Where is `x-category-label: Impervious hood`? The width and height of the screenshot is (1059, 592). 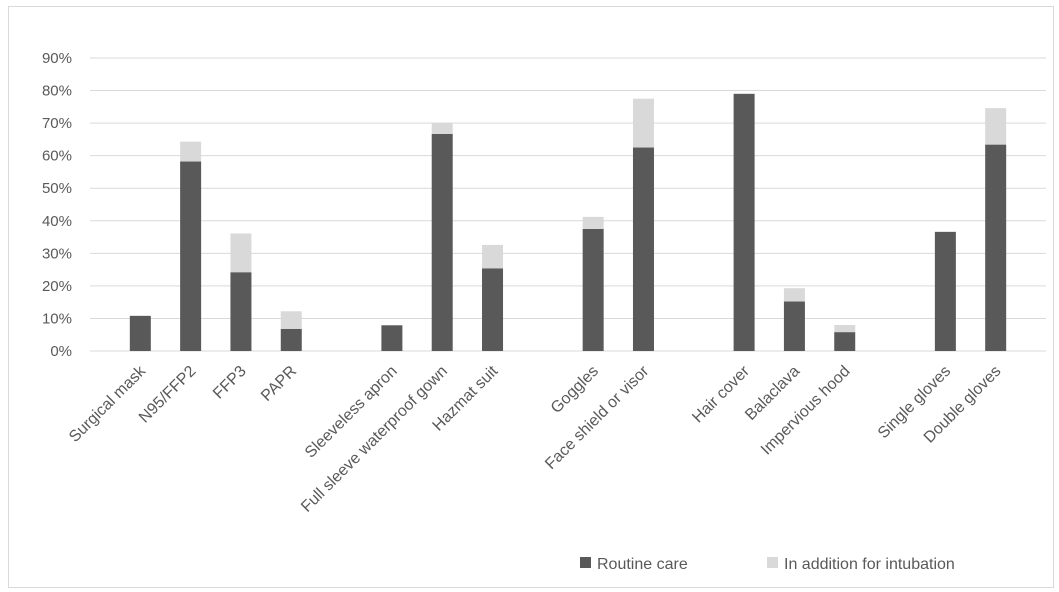 x-category-label: Impervious hood is located at coordinates (806, 411).